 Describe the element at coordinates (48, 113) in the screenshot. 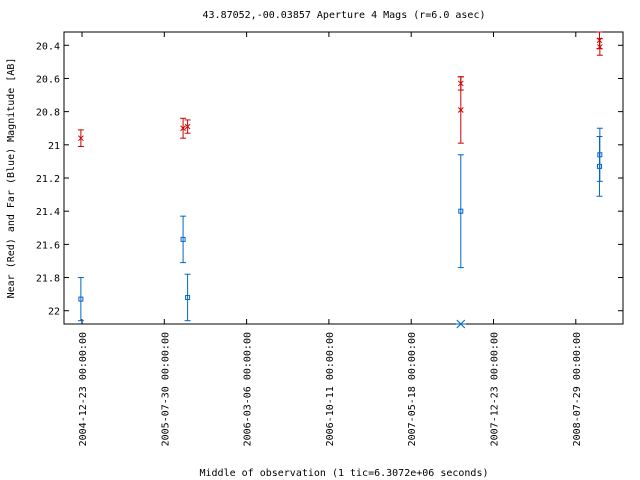

I see `y-tick-label: 20.8` at that location.